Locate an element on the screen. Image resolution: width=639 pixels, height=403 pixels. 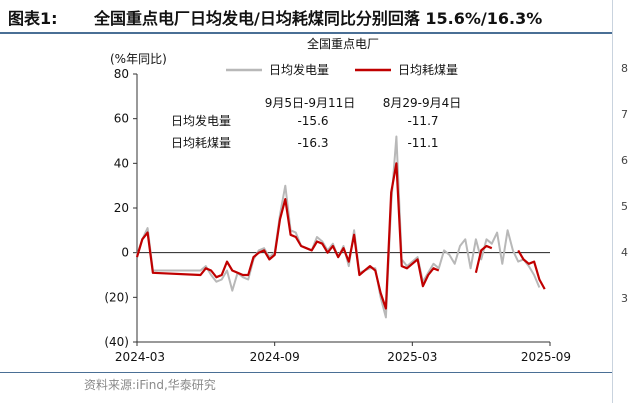
chart-title: 全国重点电厂 is located at coordinates (343, 43).